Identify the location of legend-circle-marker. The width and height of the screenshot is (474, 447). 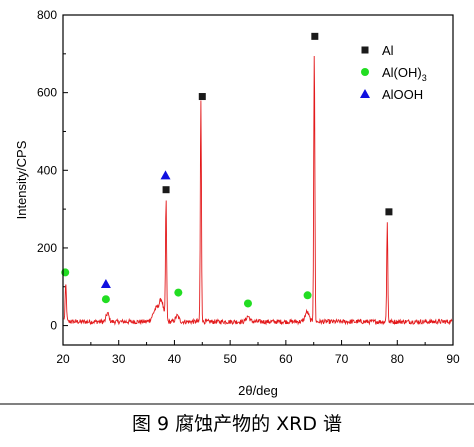
(365, 72).